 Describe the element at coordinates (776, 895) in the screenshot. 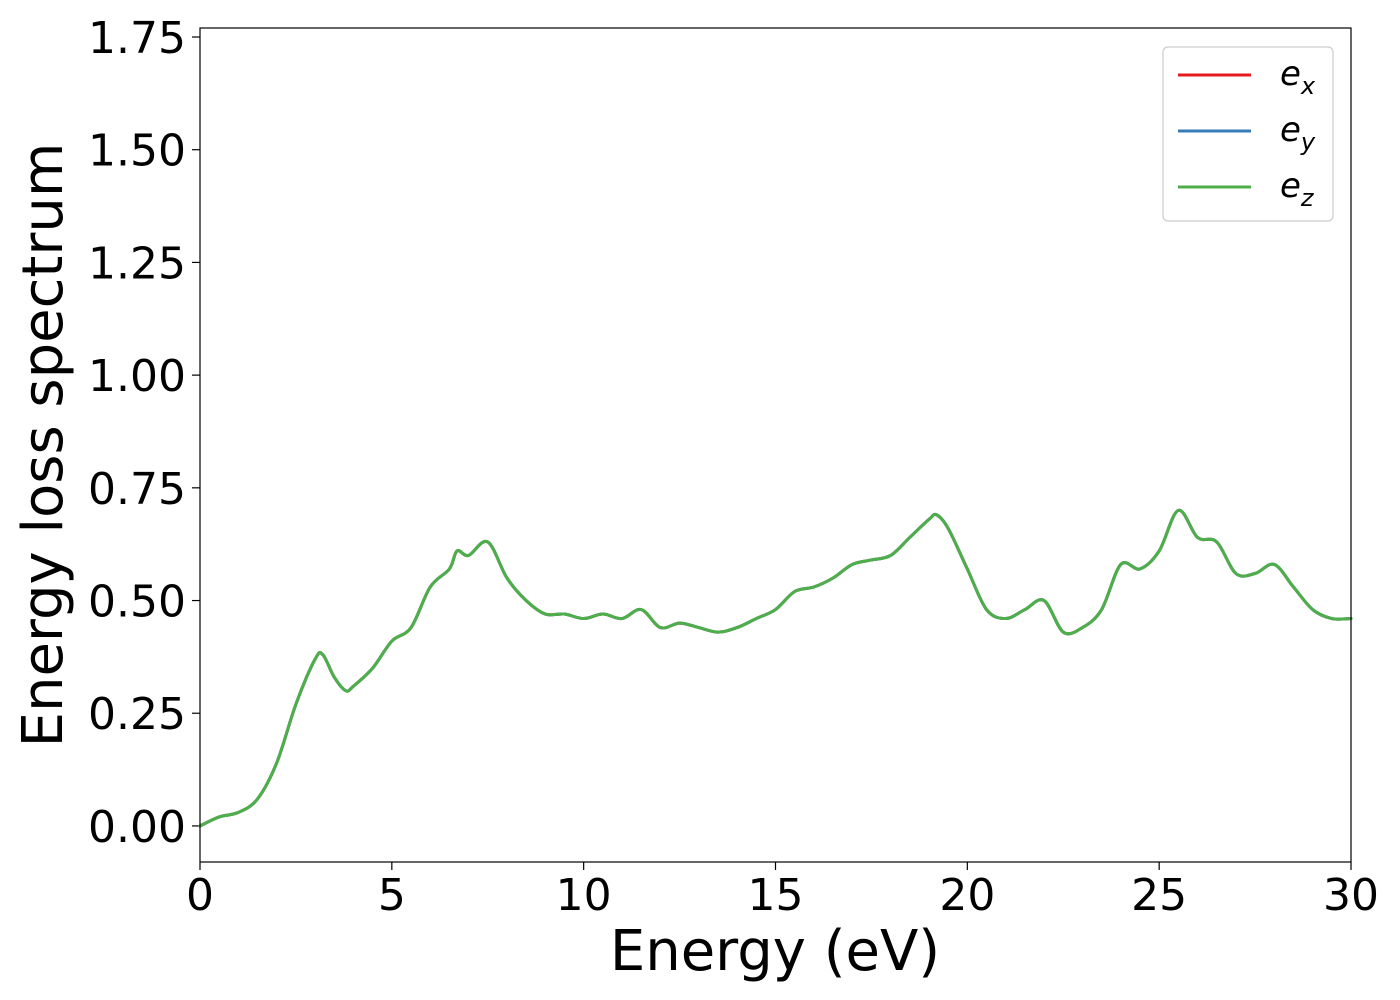

I see `x-tick-label: 15` at that location.